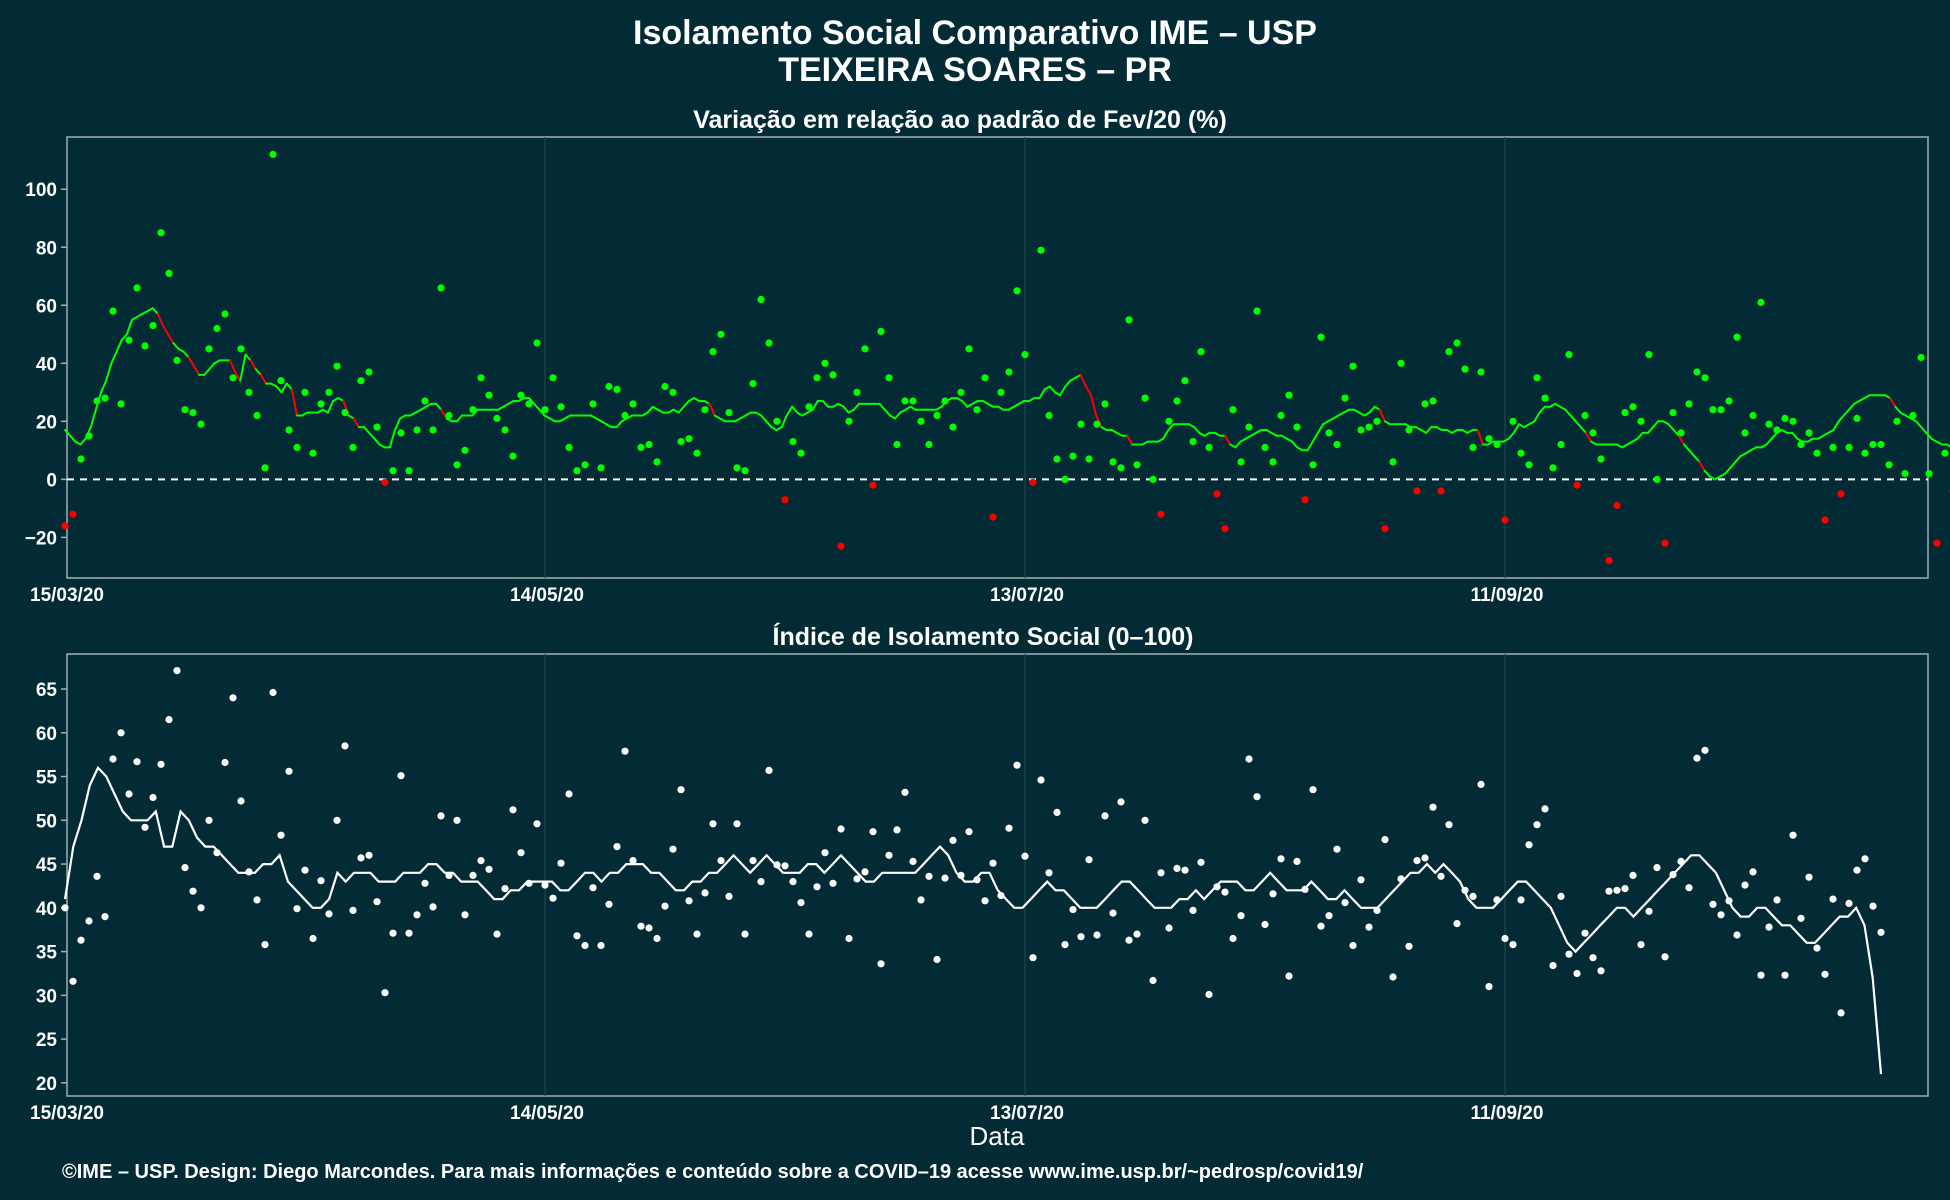 This screenshot has height=1200, width=1950. I want to click on index-x-axis: 15/03/20 14/05/20 13/07/20 11/09/20, so click(786, 1113).